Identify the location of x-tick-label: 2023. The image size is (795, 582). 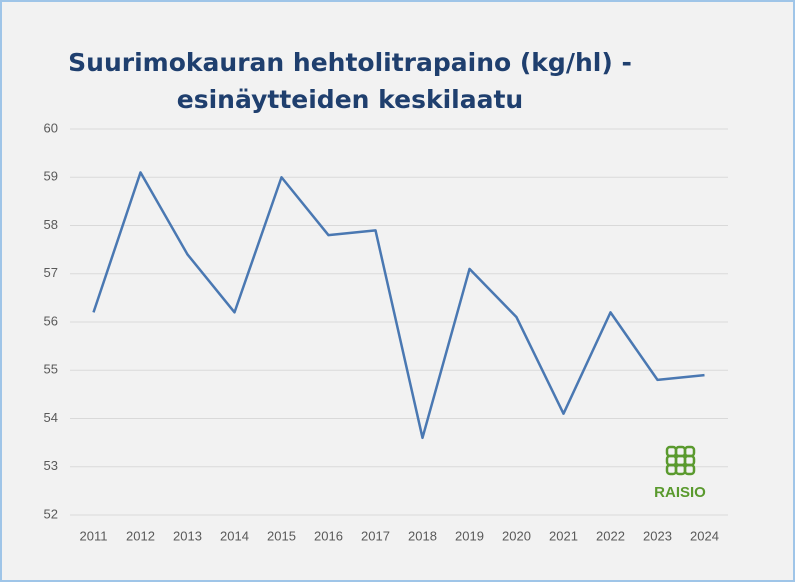
(657, 535).